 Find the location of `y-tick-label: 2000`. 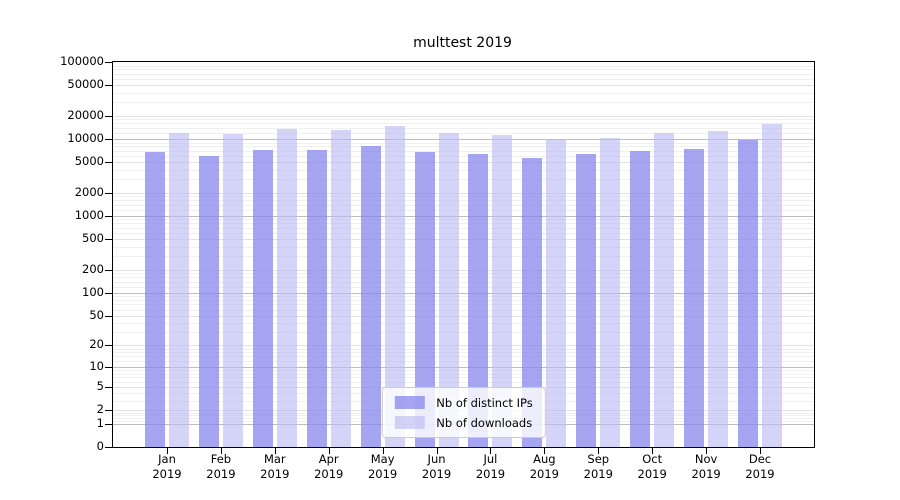

y-tick-label: 2000 is located at coordinates (89, 191).